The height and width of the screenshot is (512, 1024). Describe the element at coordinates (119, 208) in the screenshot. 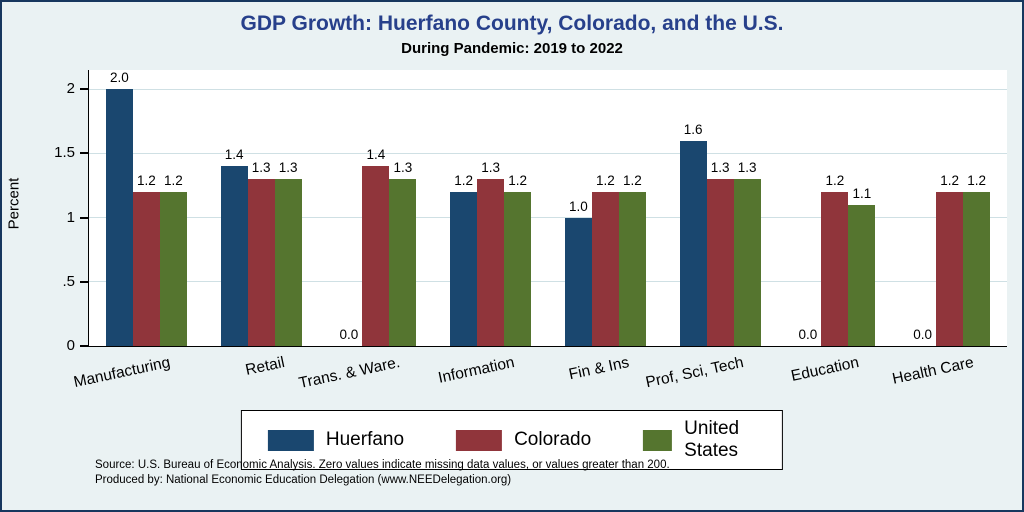

I see `bar: 2.0` at that location.